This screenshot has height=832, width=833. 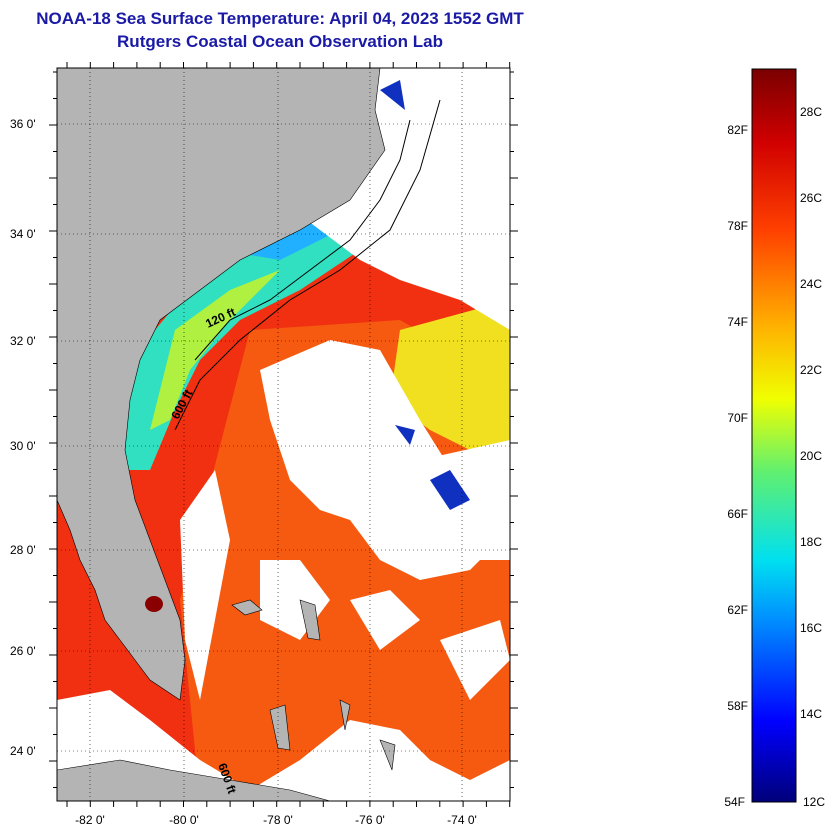 What do you see at coordinates (811, 198) in the screenshot?
I see `colorbar-c-label: 26C` at bounding box center [811, 198].